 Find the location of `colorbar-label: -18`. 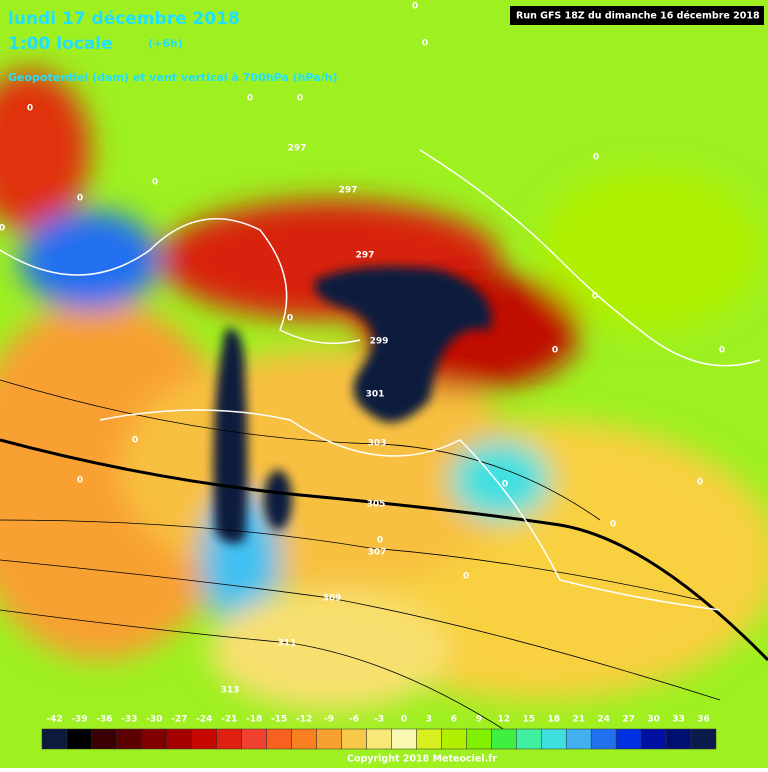

colorbar-label: -18 is located at coordinates (254, 720).